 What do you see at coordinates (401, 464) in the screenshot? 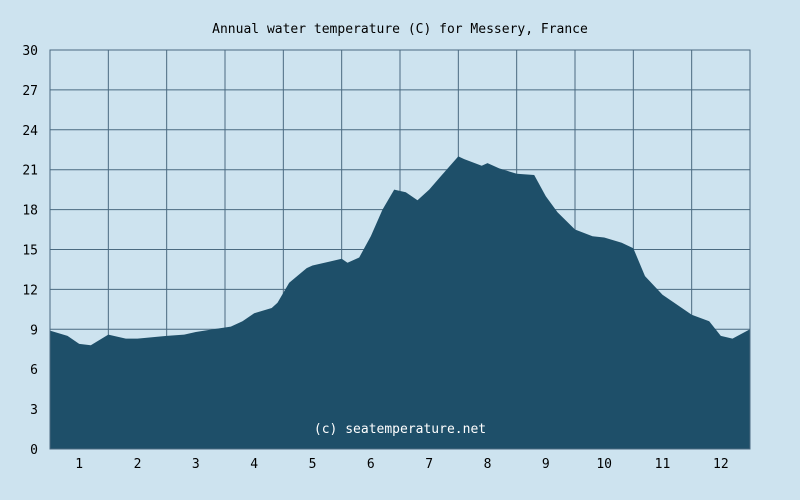
I see `x-axis-ticks: 1 2 3 4 5 6 7 8 9 10 11 12` at bounding box center [401, 464].